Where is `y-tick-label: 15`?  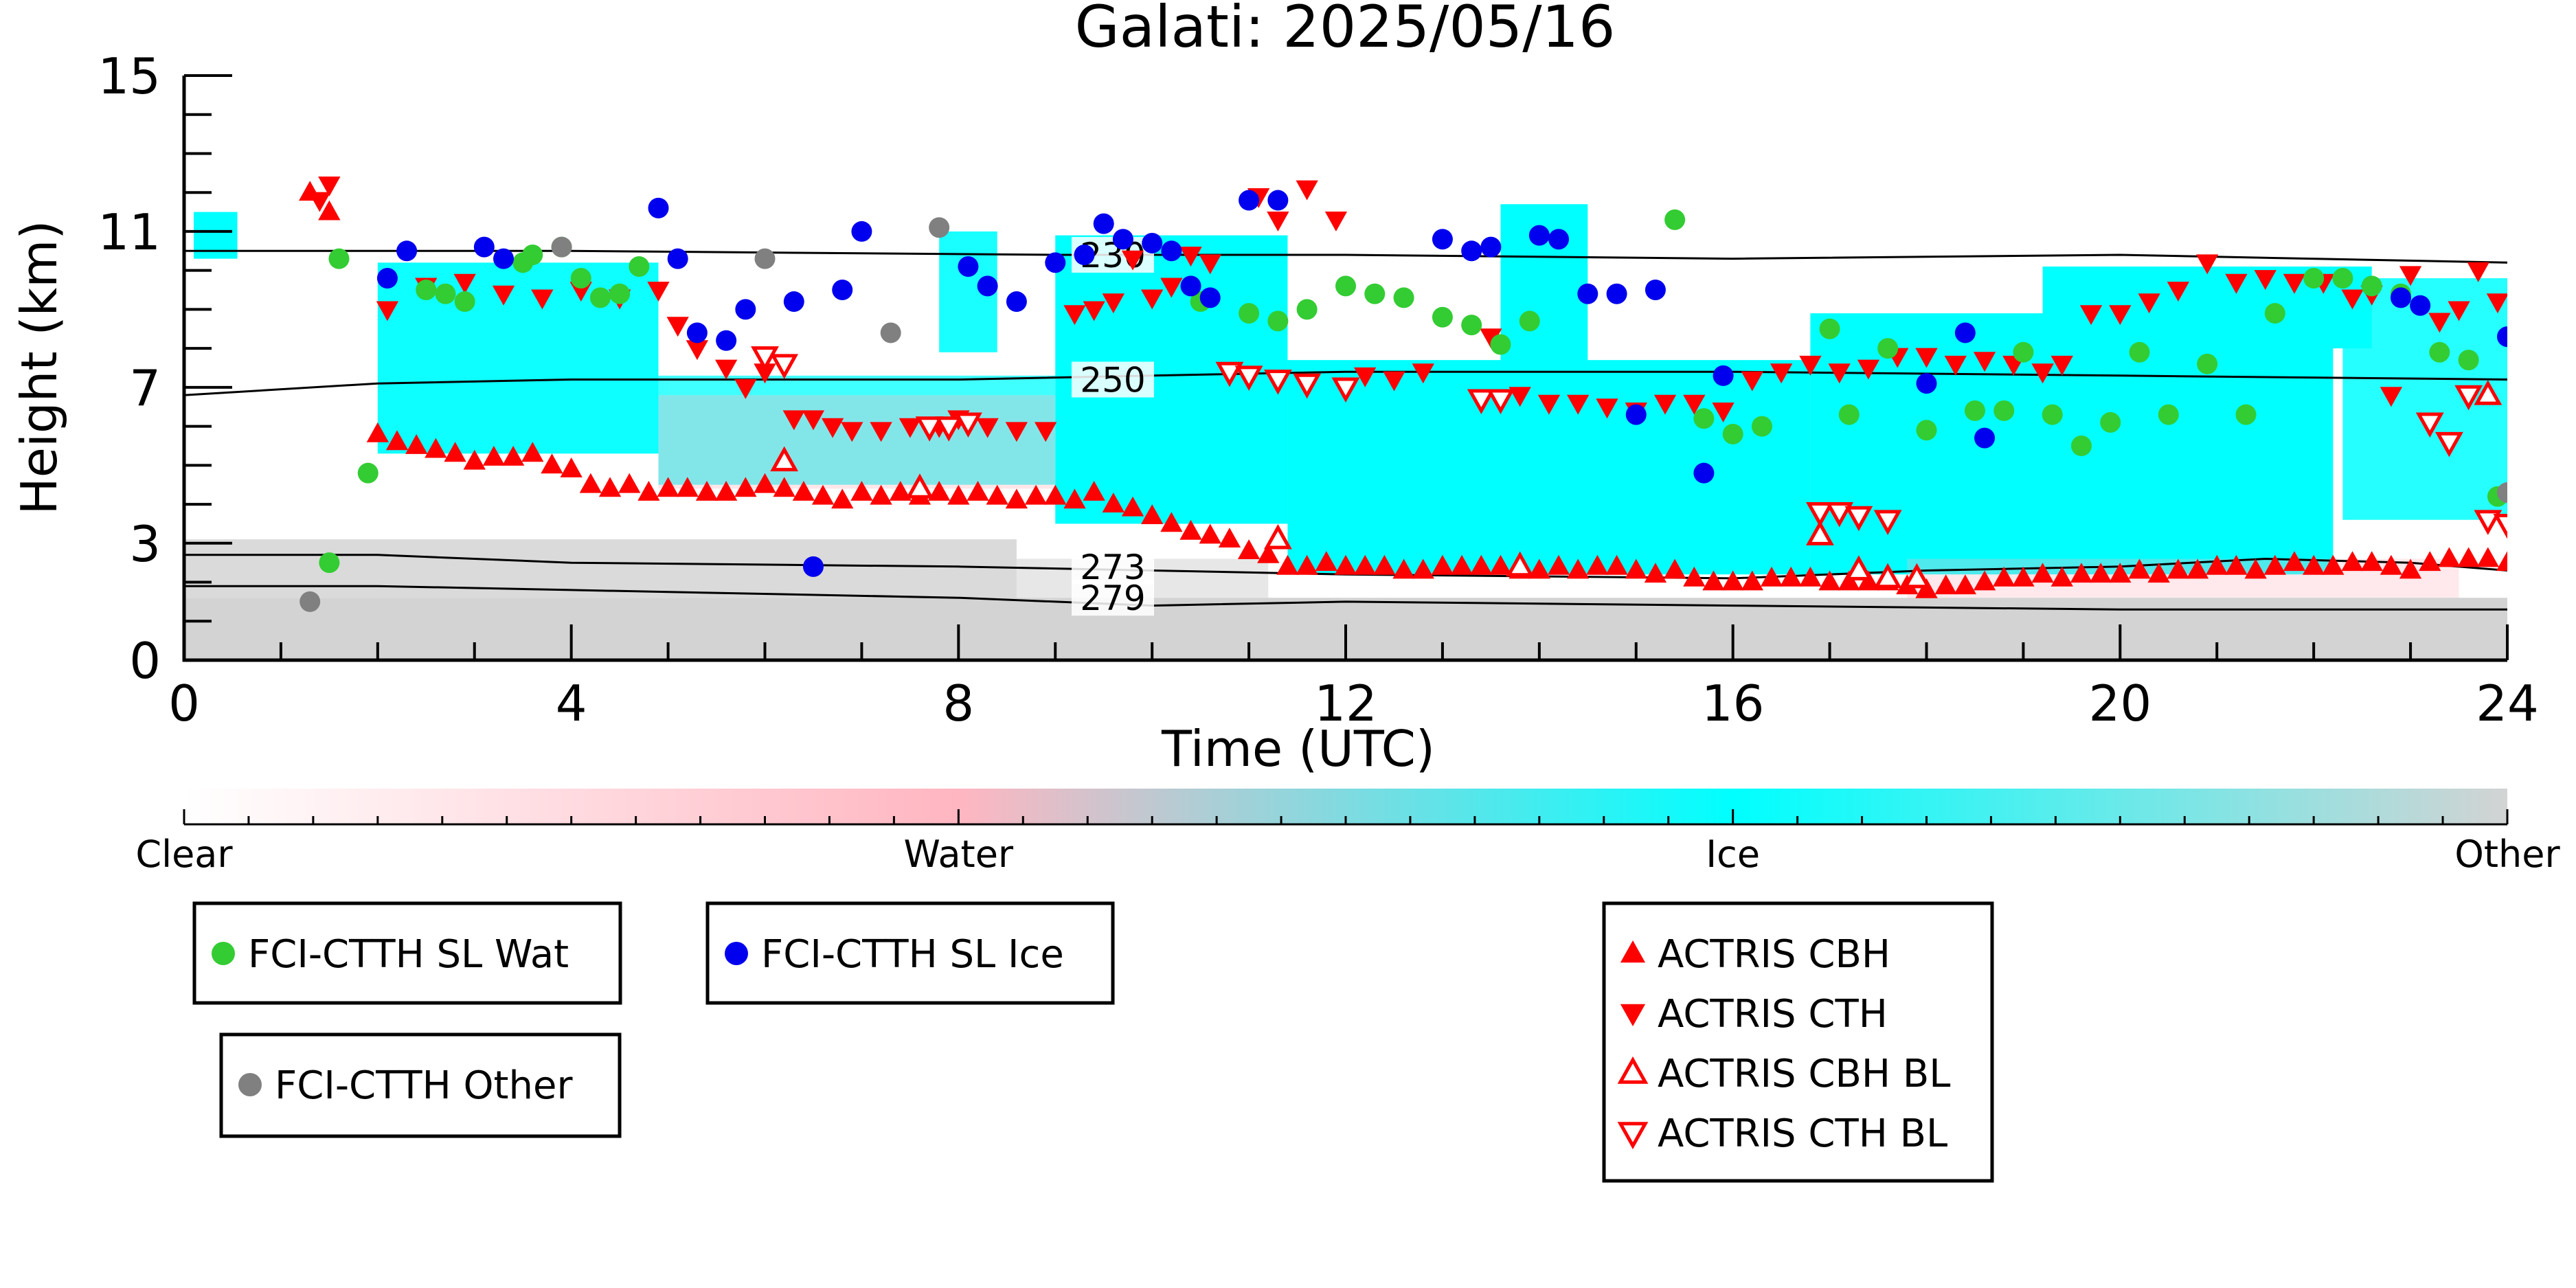 y-tick-label: 15 is located at coordinates (129, 76).